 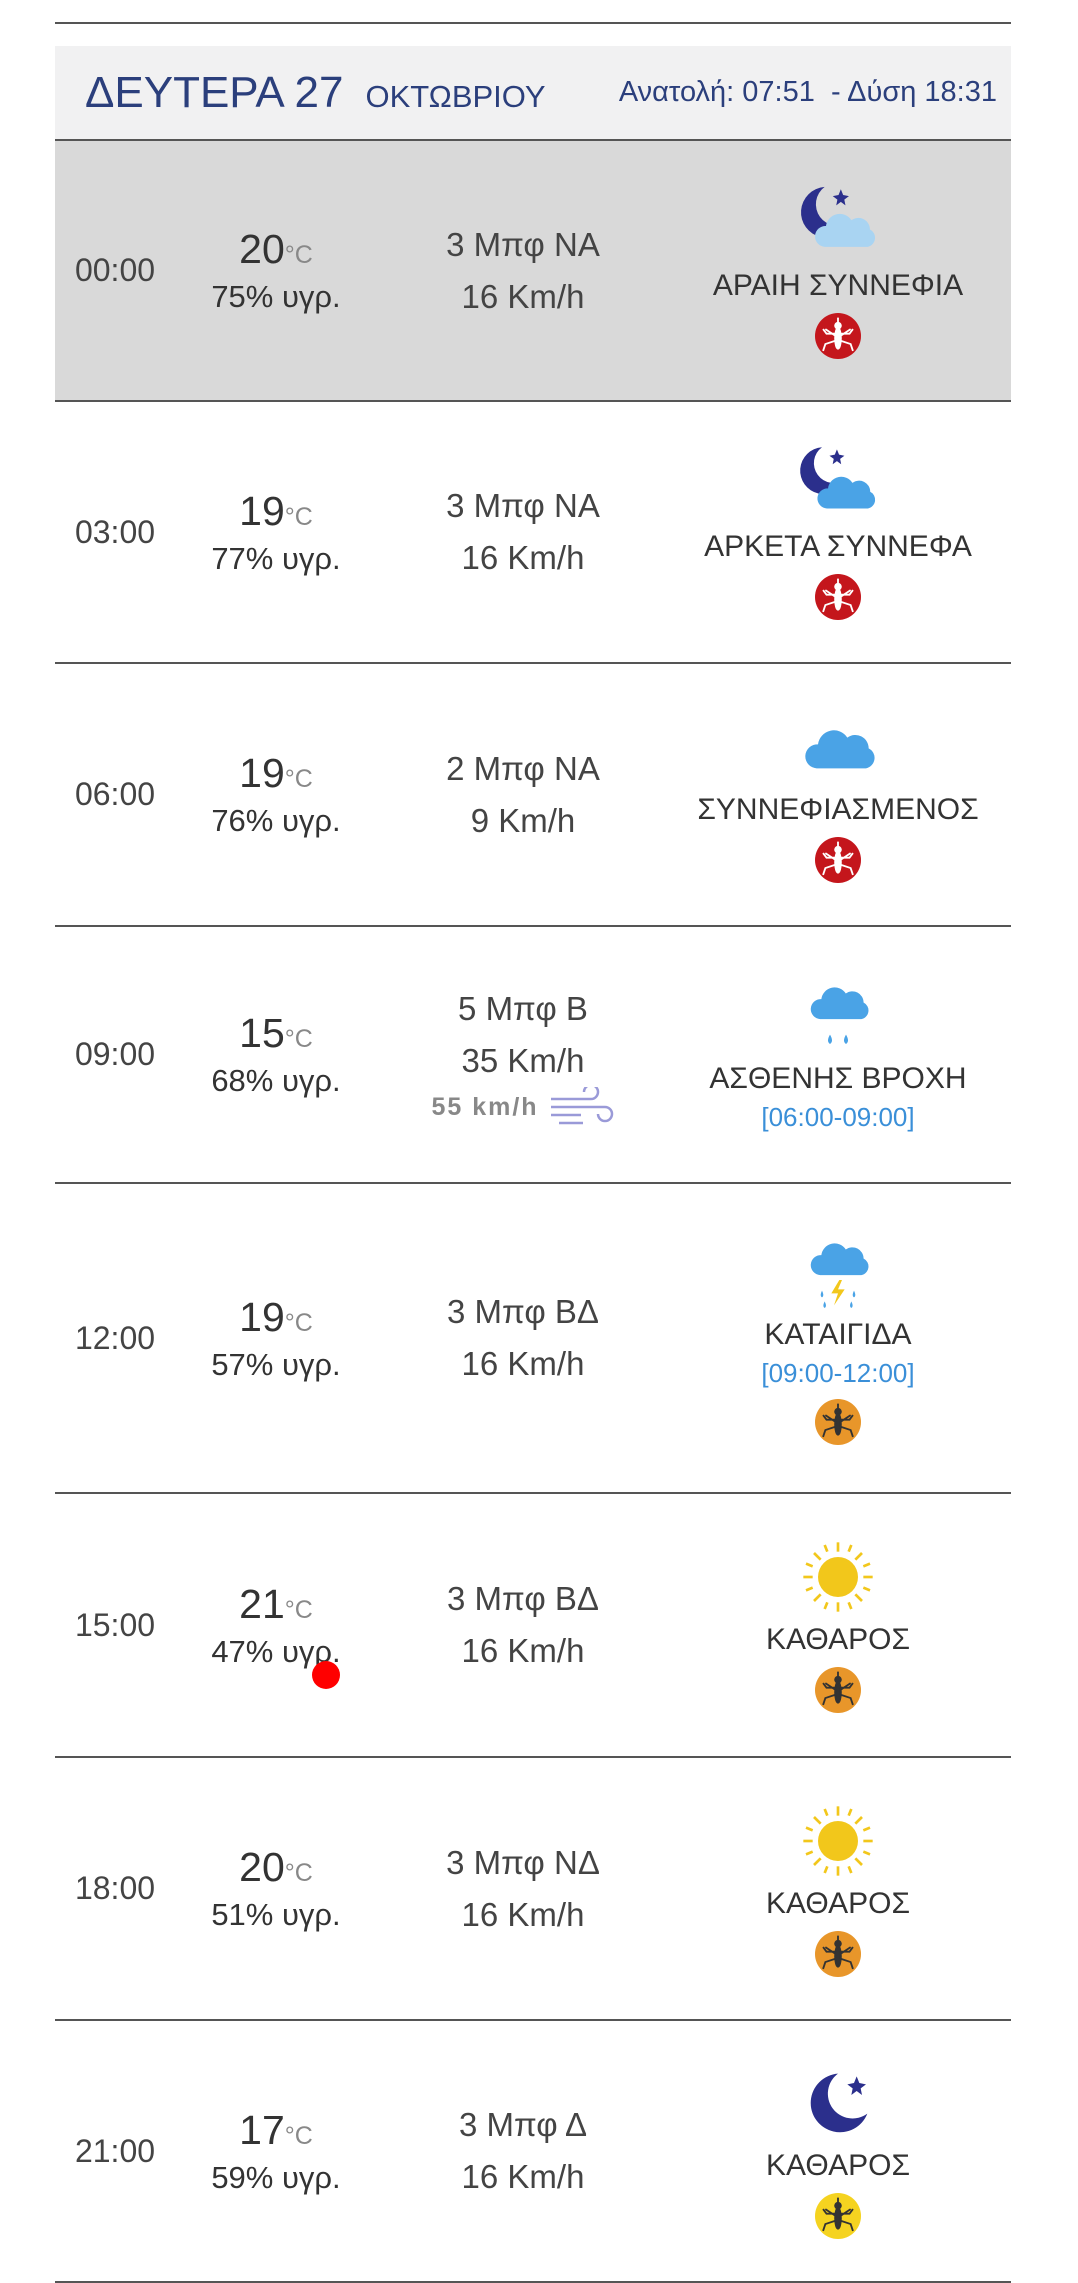 I want to click on wind: 2 Μπφ ΝΑ, so click(x=523, y=768).